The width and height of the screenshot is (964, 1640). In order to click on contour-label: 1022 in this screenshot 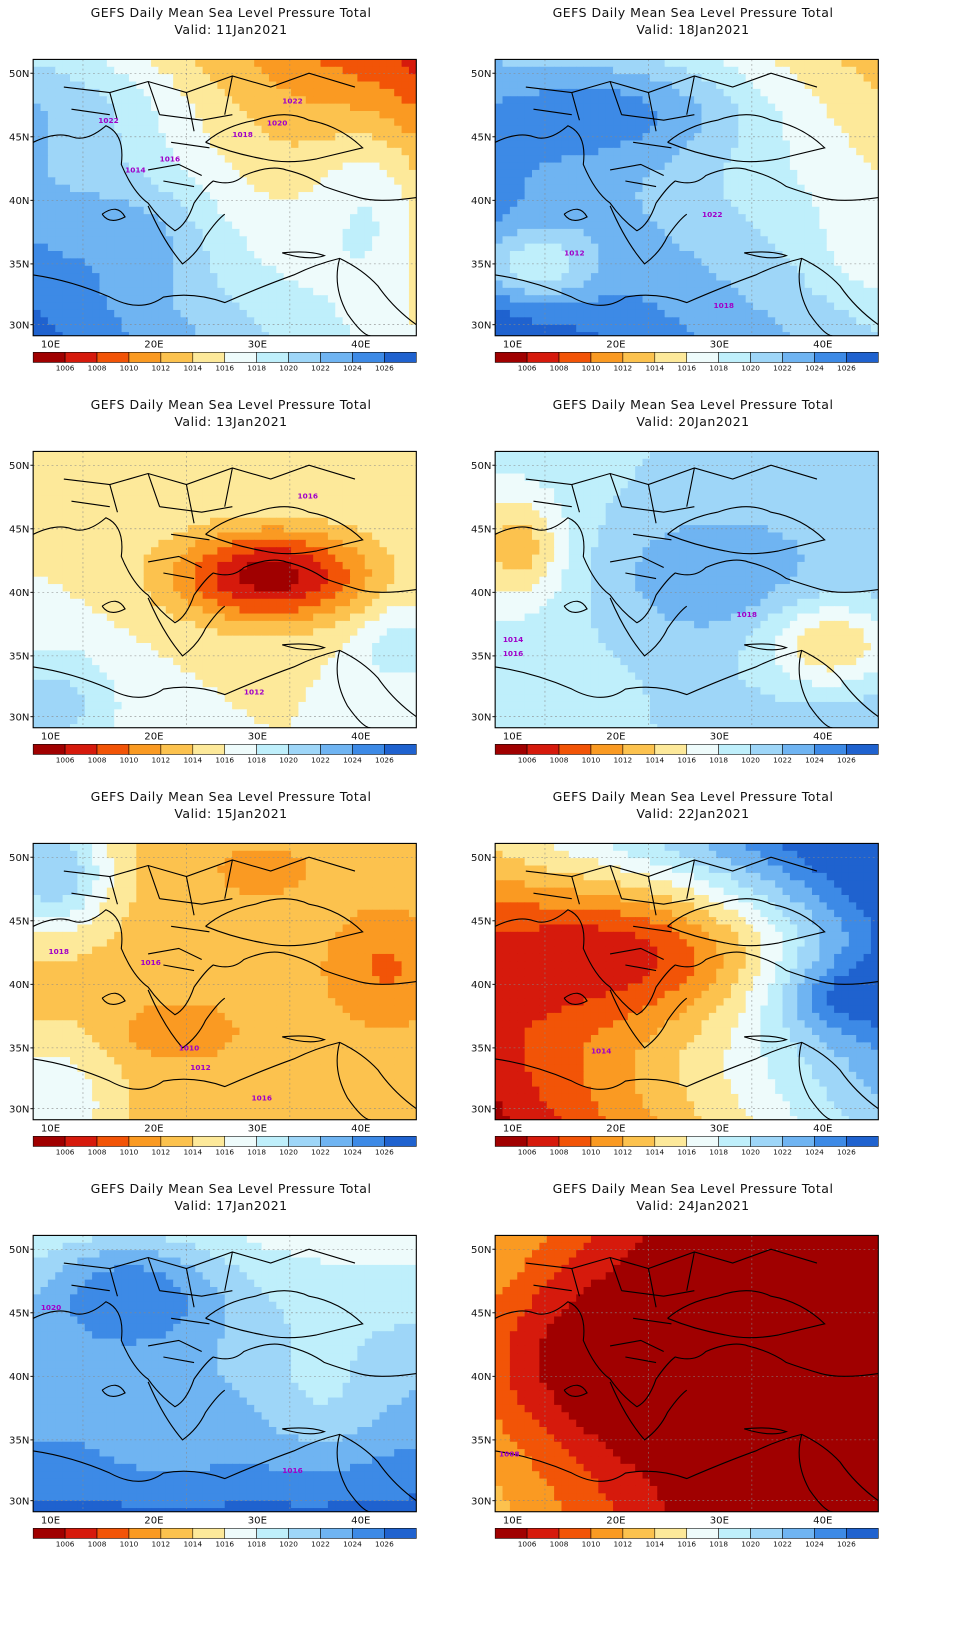, I will do `click(292, 101)`.